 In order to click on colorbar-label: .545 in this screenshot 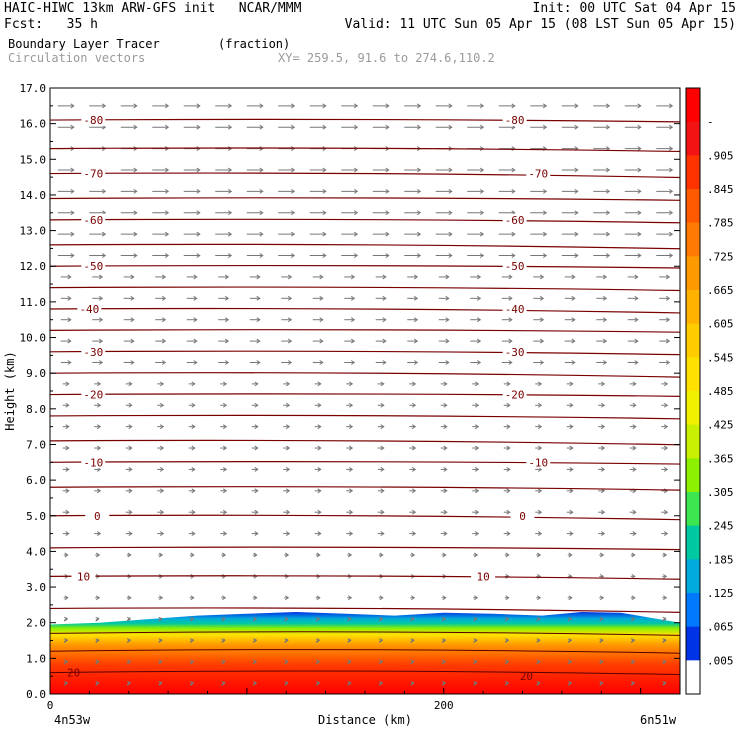, I will do `click(720, 357)`.